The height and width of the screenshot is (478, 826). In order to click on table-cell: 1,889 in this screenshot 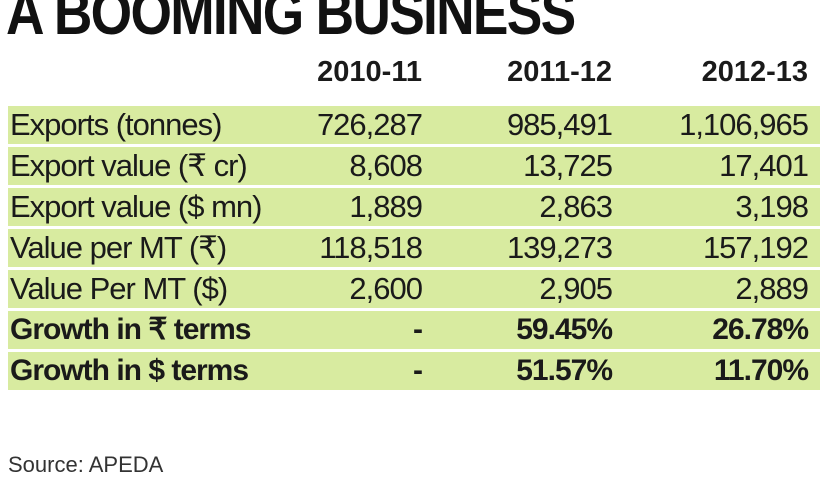, I will do `click(386, 206)`.